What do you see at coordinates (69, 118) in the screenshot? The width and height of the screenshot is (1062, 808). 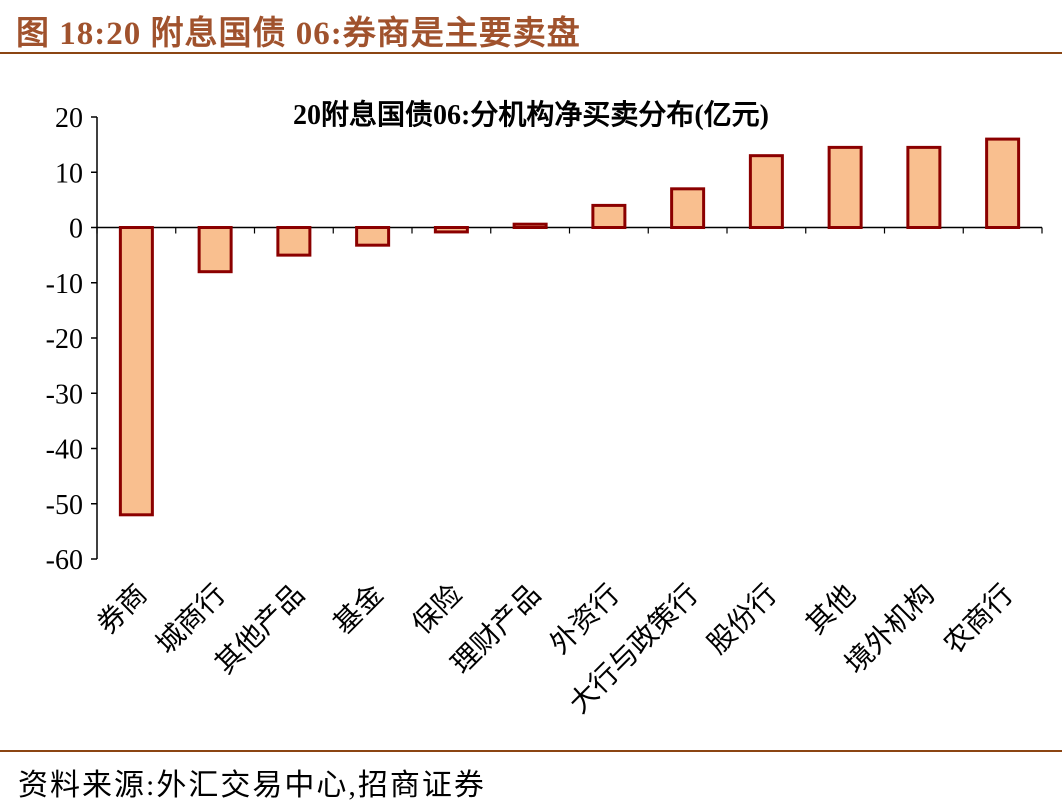 I see `y-tick-label: 20` at bounding box center [69, 118].